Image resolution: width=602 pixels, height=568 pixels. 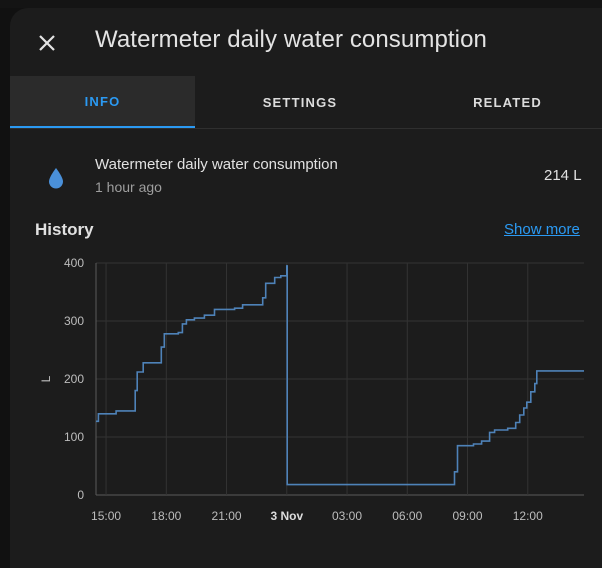 What do you see at coordinates (317, 516) in the screenshot?
I see `x-axis-ticks: 15:00 18:00 21:00 3 Nov 03:00 06:00 09:00 12:00` at bounding box center [317, 516].